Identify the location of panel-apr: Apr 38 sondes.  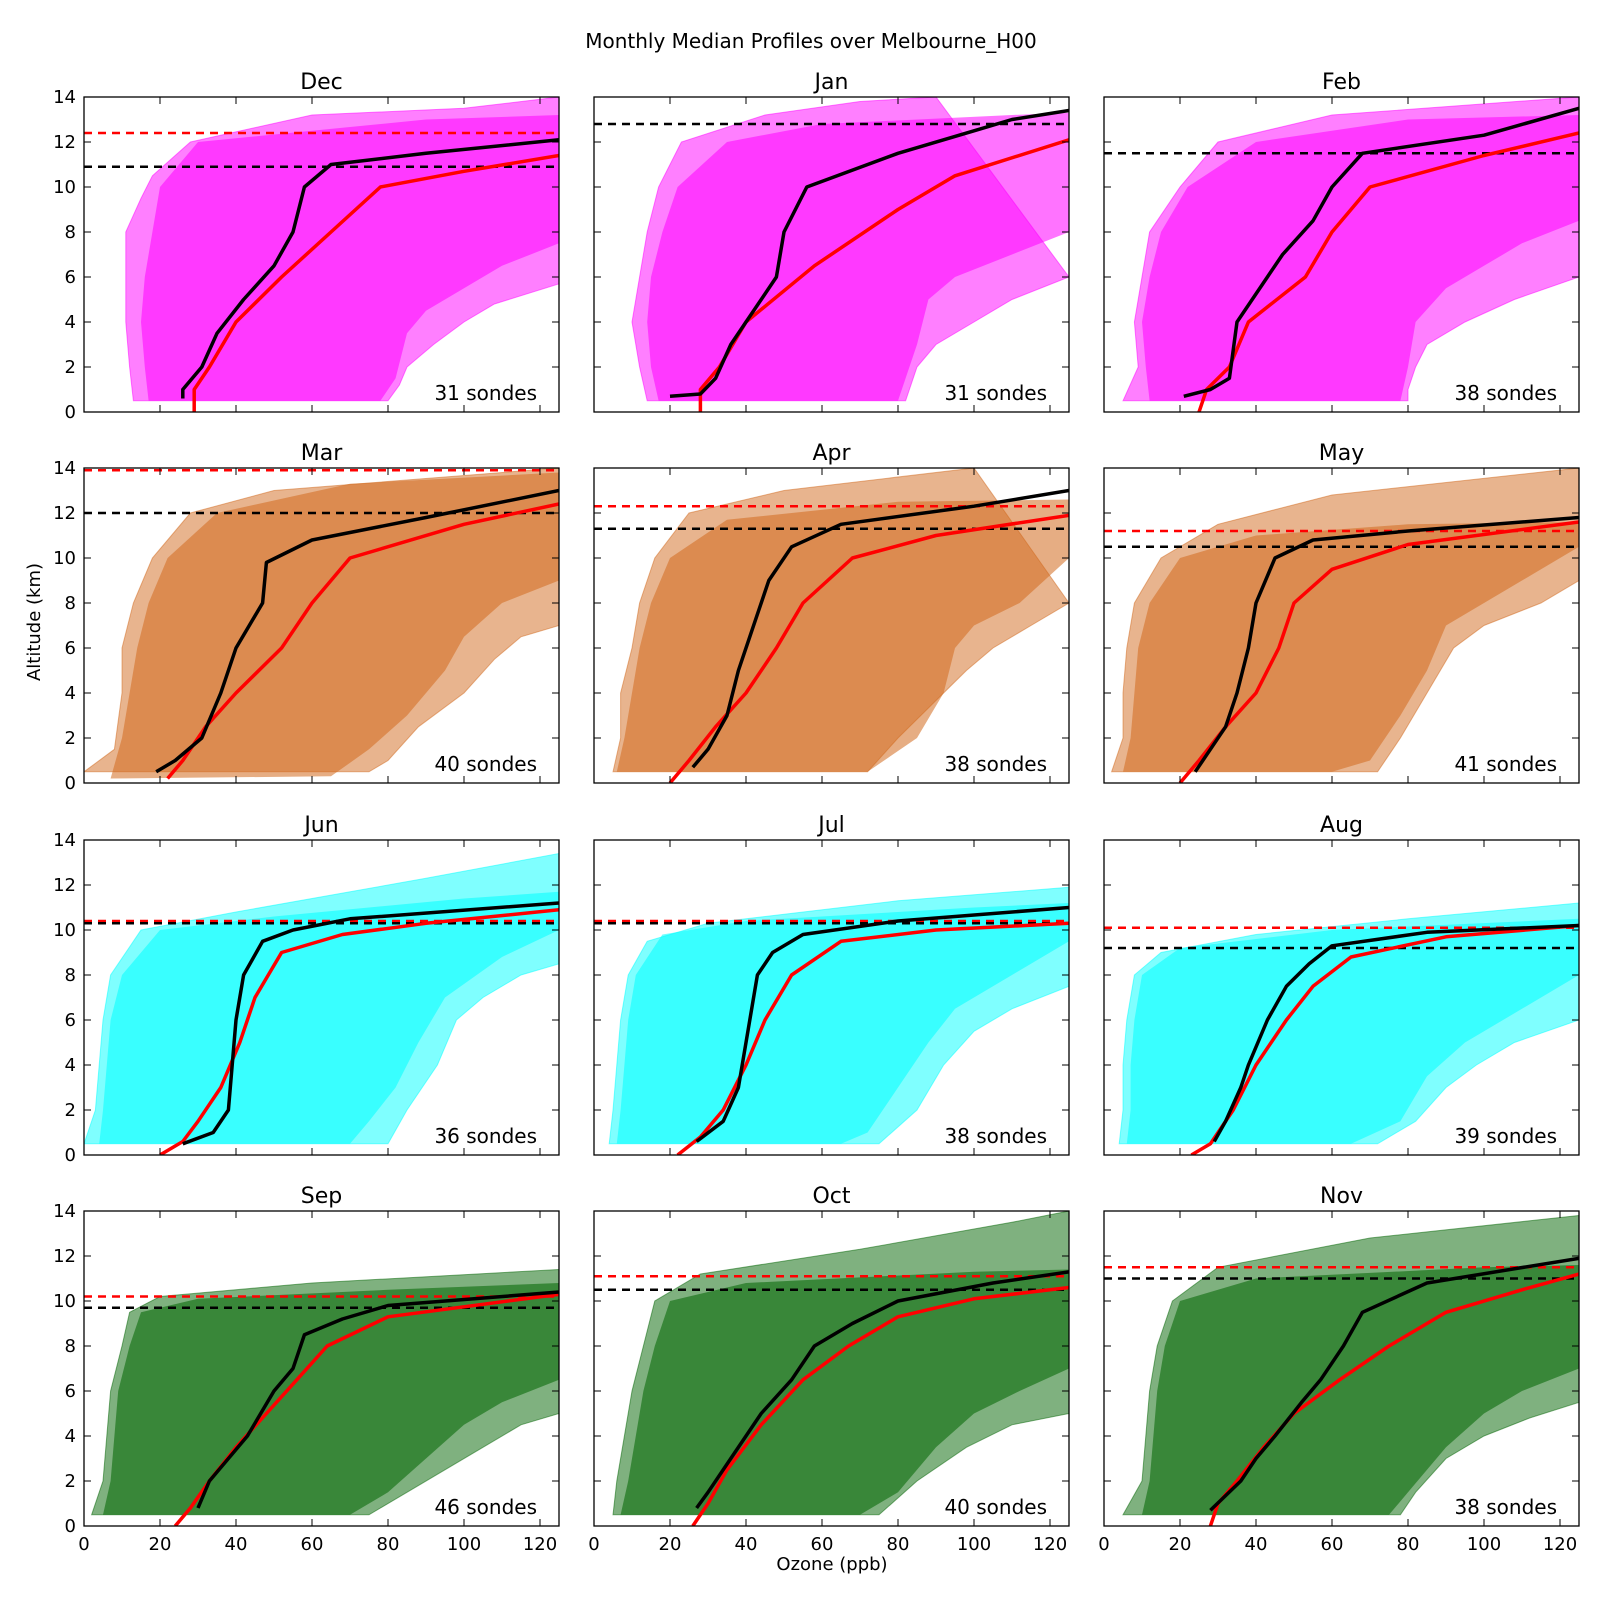
(831, 612).